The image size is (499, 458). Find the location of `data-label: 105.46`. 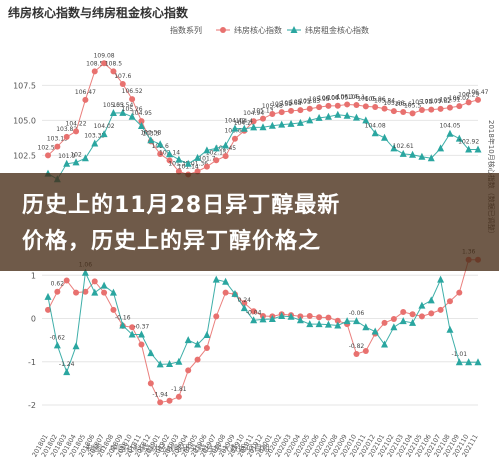

data-label: 105.46 is located at coordinates (272, 106).